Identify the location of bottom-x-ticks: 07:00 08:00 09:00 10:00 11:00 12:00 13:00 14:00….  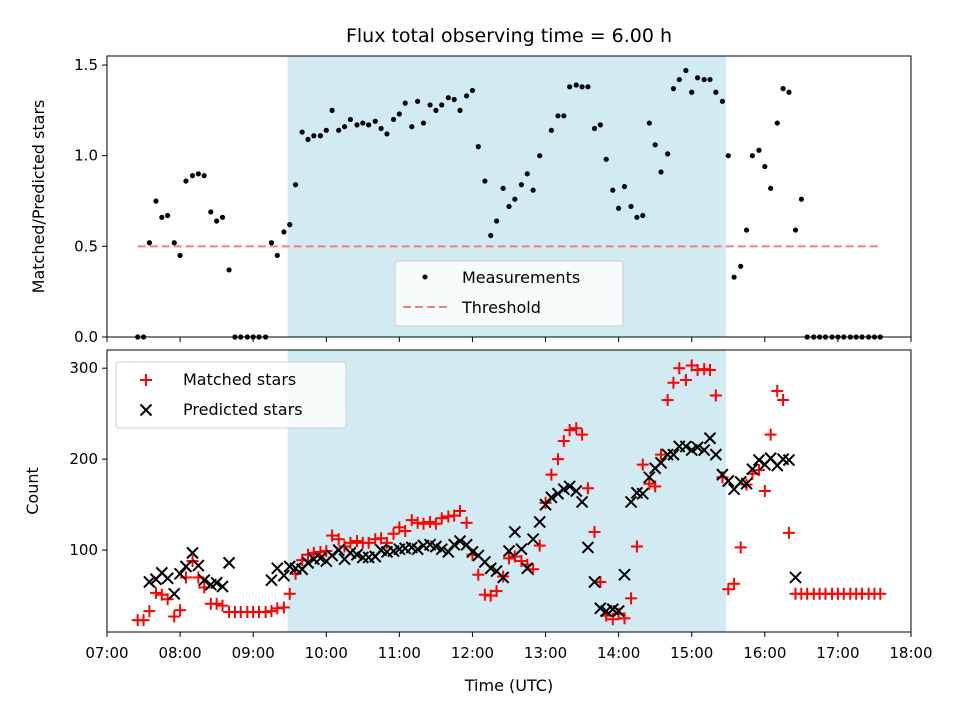
(509, 647).